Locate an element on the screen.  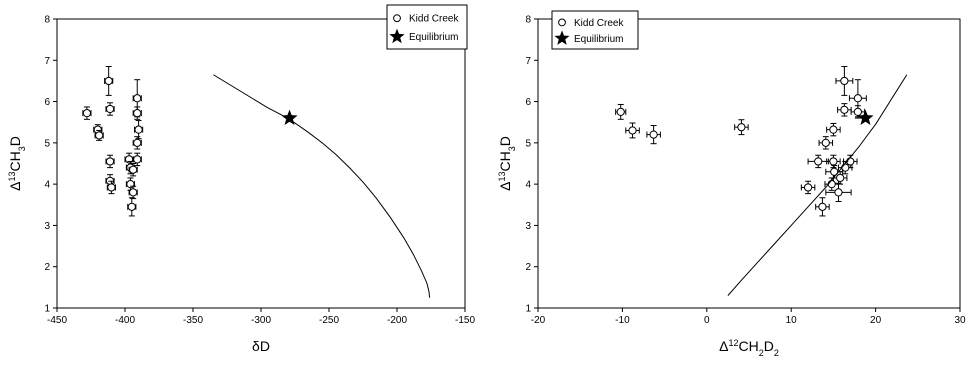
x-tick-label: -200 is located at coordinates (397, 320).